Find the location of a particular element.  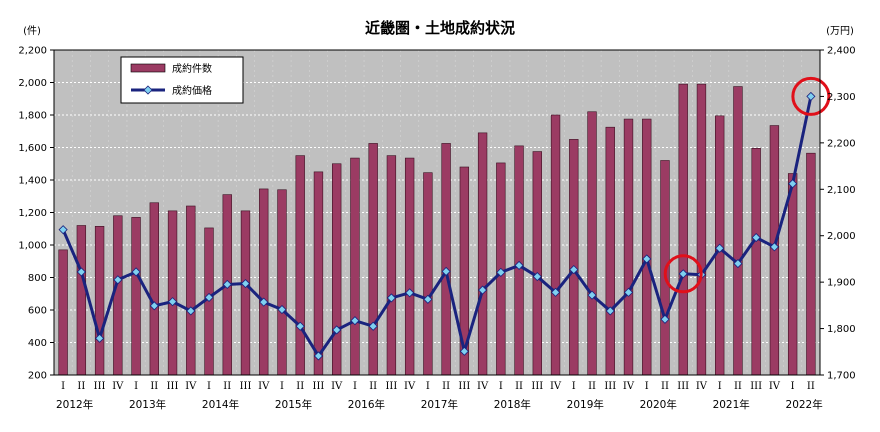

left-tick-label: 1,400 is located at coordinates (32, 181).